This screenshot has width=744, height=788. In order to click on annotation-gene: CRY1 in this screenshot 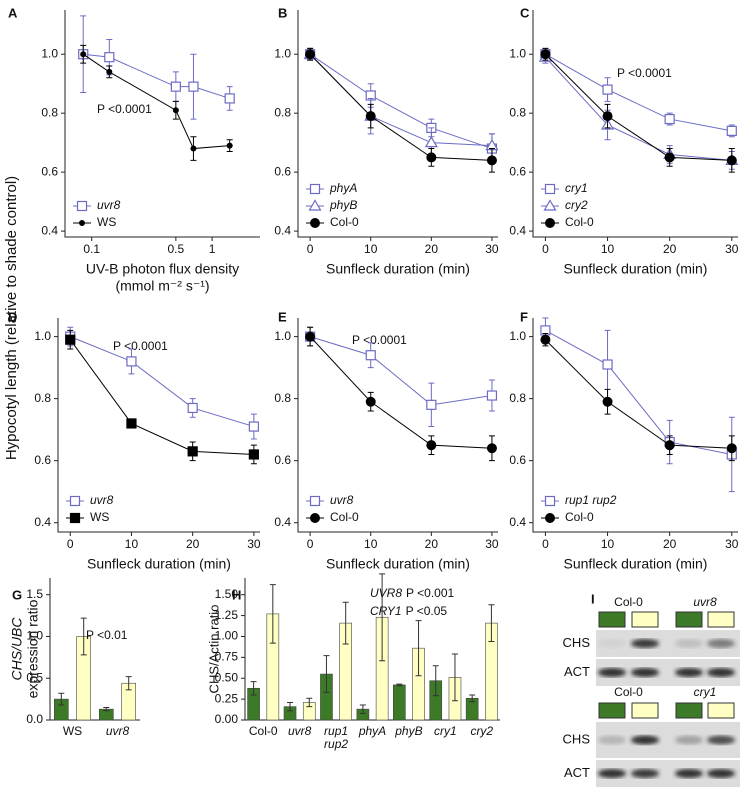, I will do `click(386, 611)`.